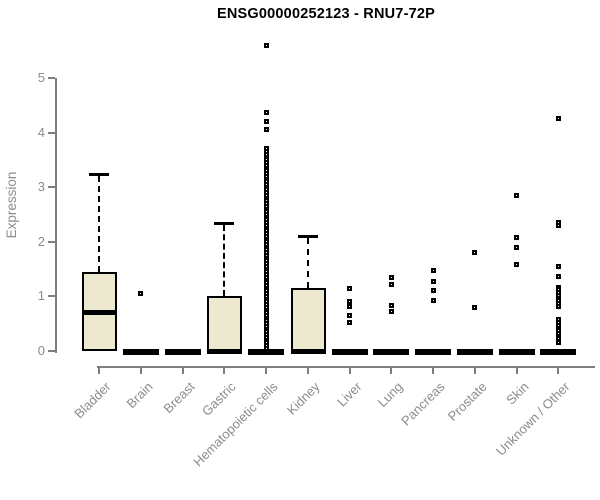 The width and height of the screenshot is (600, 500). Describe the element at coordinates (56, 215) in the screenshot. I see `y-axis-line` at that location.